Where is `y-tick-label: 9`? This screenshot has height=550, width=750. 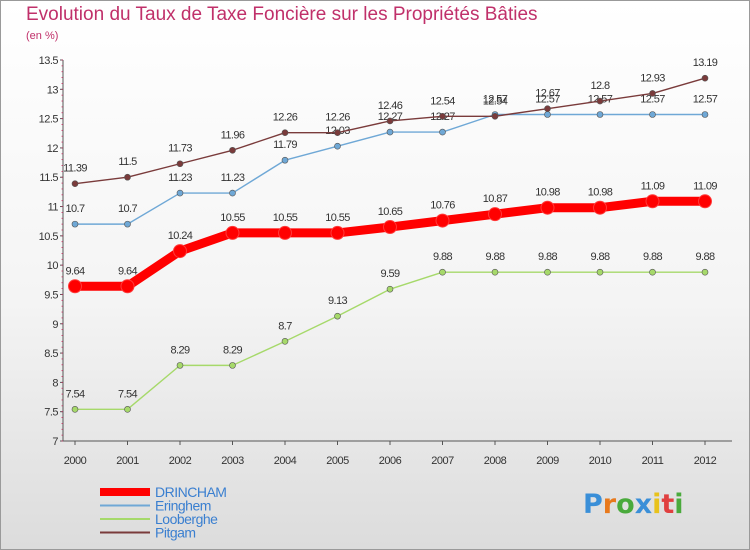 y-tick-label: 9 is located at coordinates (55, 325).